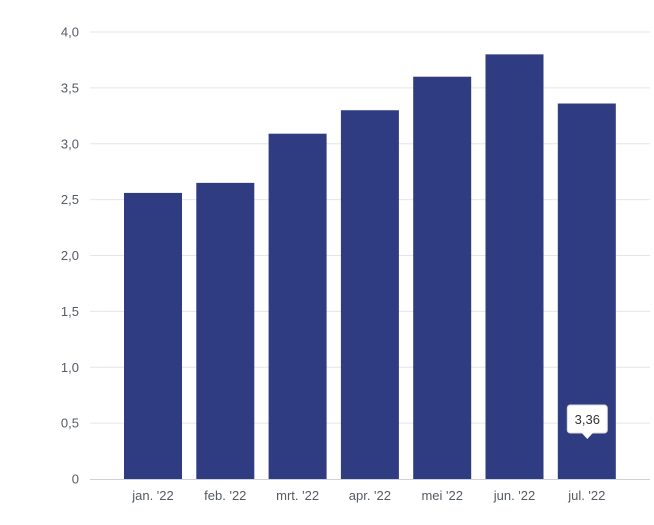 Image resolution: width=654 pixels, height=525 pixels. Describe the element at coordinates (70, 32) in the screenshot. I see `y-tick-label: 4,0` at that location.